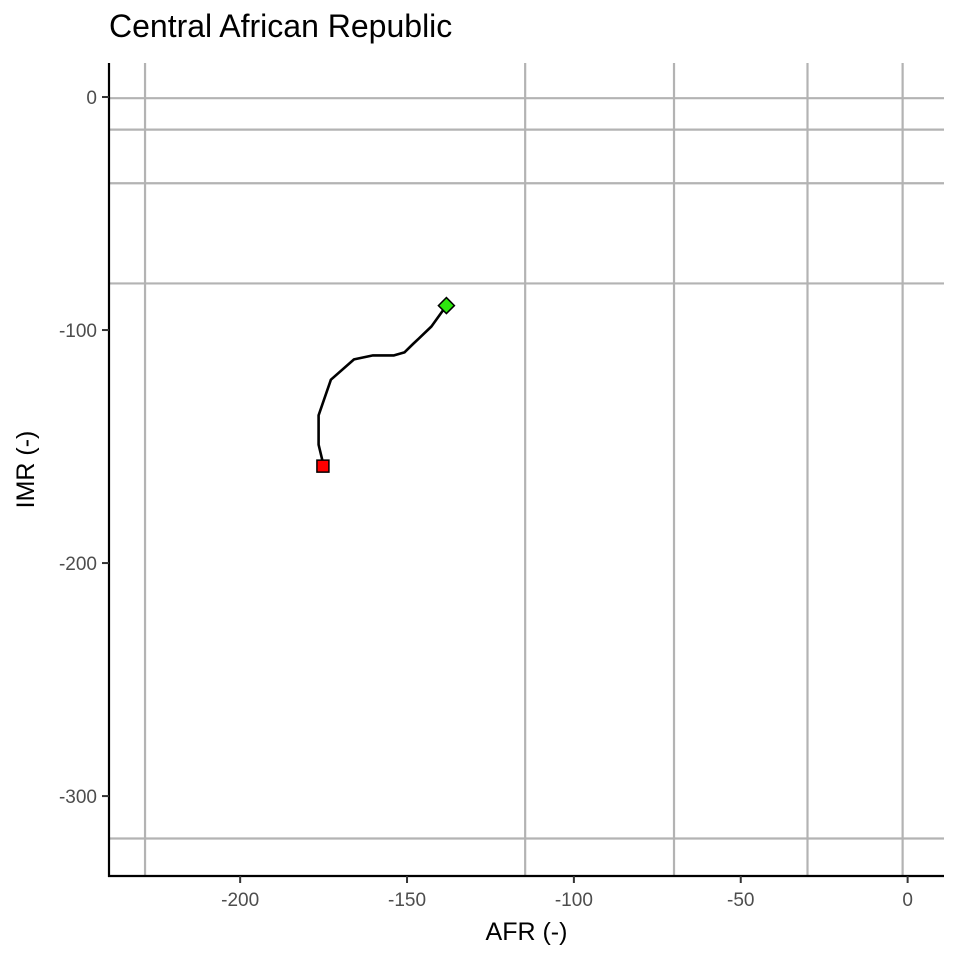 The image size is (960, 960). Describe the element at coordinates (574, 900) in the screenshot. I see `x-tick-label-2: -100` at that location.